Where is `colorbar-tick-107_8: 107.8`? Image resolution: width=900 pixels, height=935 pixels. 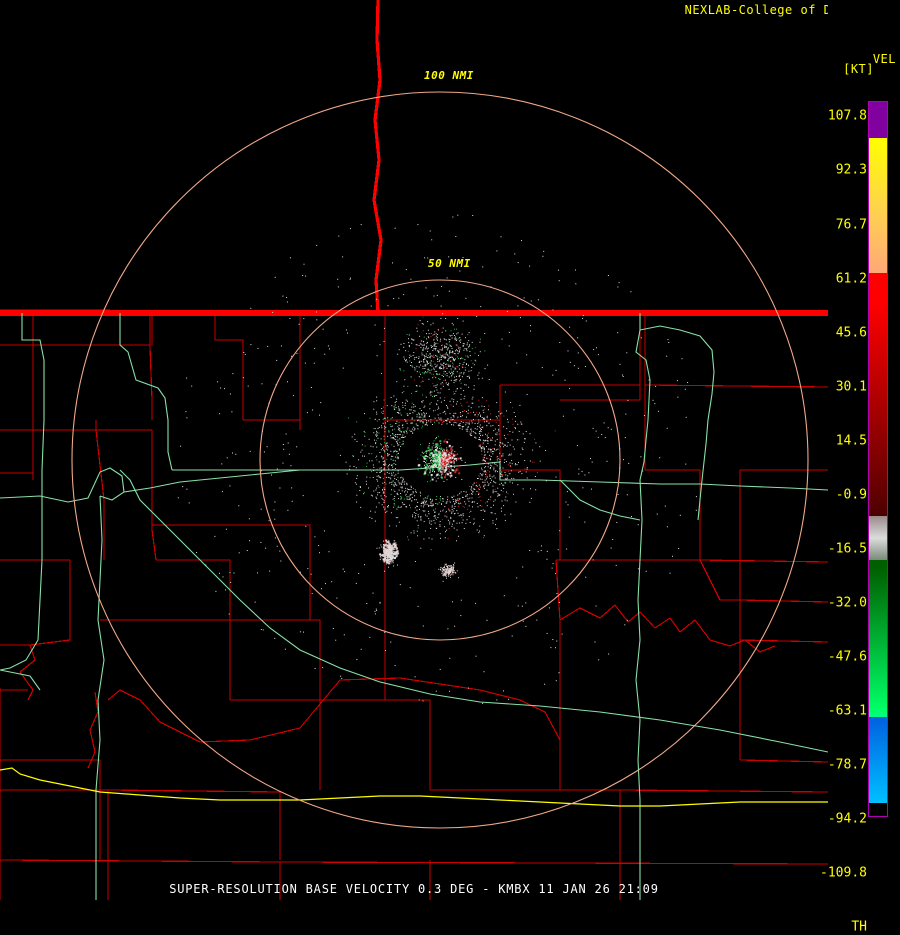
colorbar-tick-107_8: 107.8 is located at coordinates (847, 116).